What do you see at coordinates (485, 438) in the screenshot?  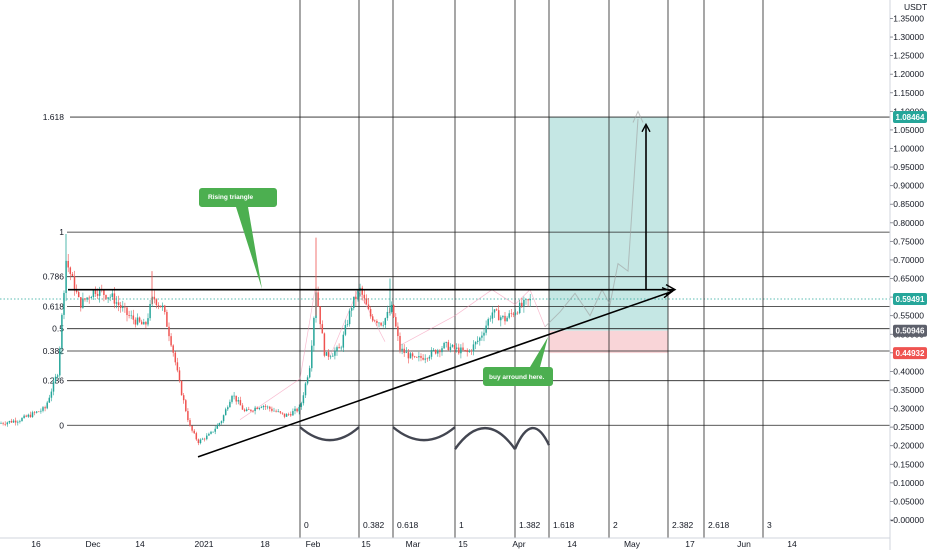 I see `cycle-arc` at bounding box center [485, 438].